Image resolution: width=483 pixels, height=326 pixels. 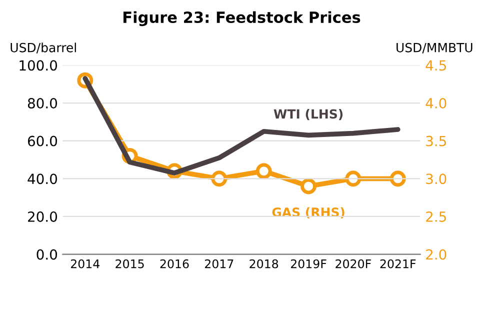 I want to click on y2-tick-label: 4.5, so click(x=436, y=65).